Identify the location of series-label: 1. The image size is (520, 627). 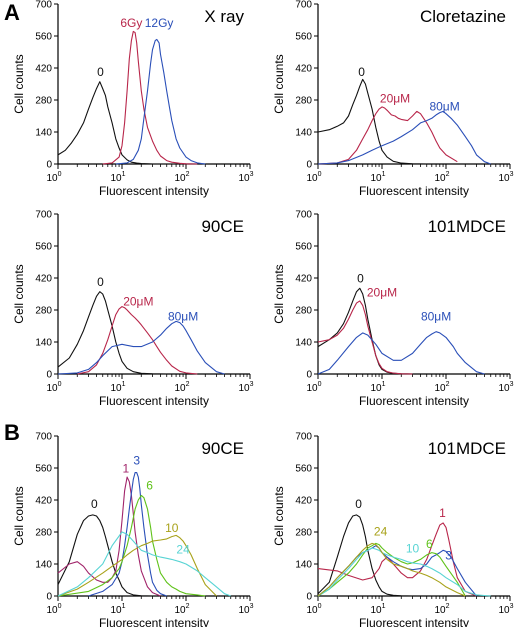
(442, 513).